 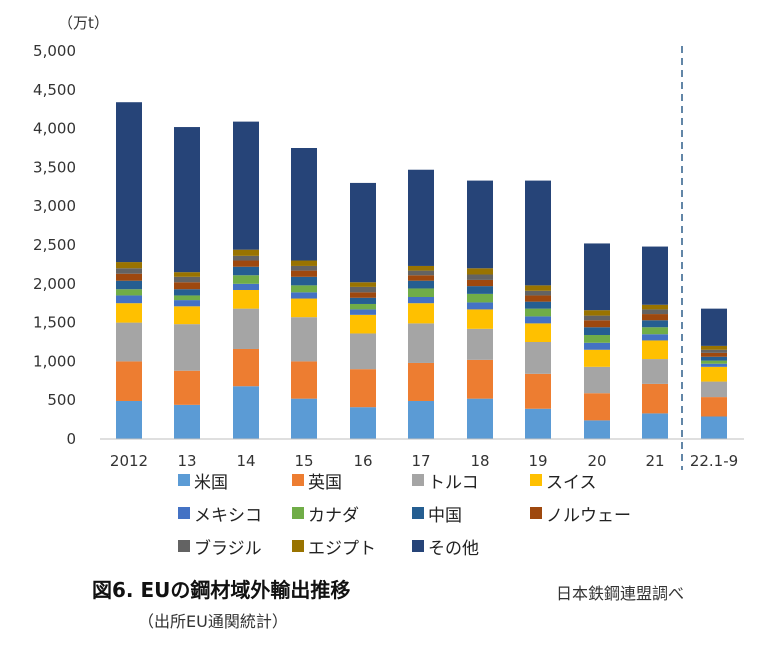 What do you see at coordinates (588, 515) in the screenshot?
I see `legend-label: ノルウェー` at bounding box center [588, 515].